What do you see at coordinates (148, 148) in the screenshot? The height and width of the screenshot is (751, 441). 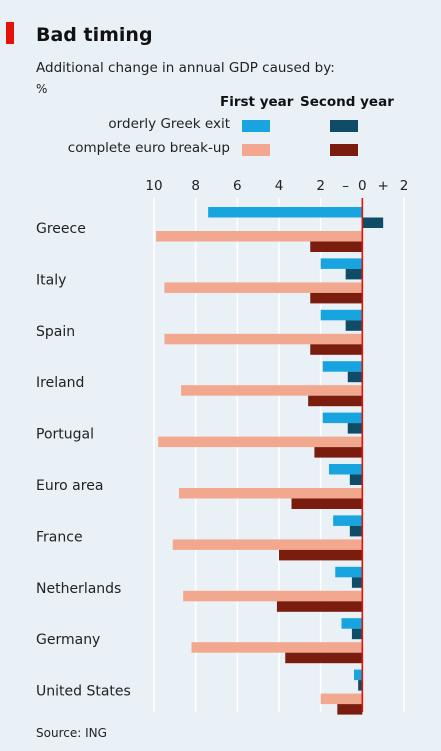 I see `legend-label-euro-breakup: complete euro break-up` at bounding box center [148, 148].